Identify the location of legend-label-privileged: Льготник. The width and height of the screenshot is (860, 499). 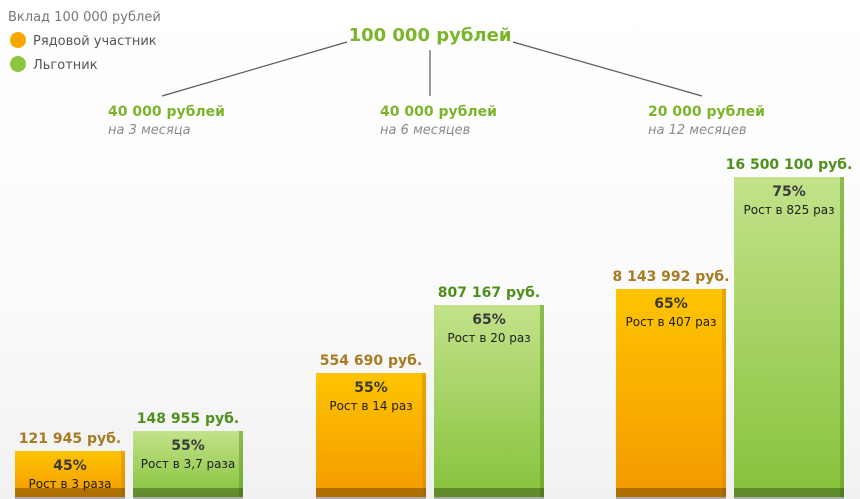
(65, 65).